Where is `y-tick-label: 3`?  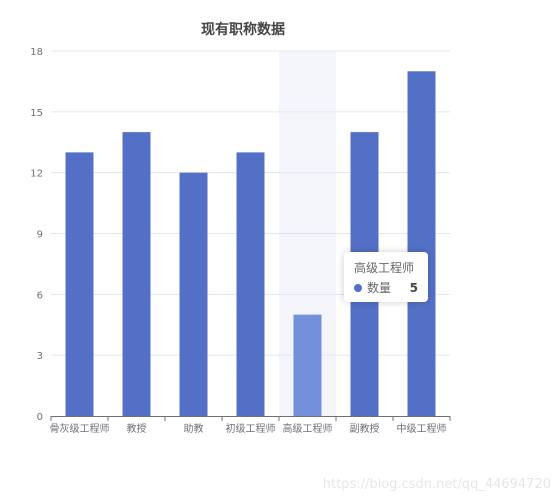 y-tick-label: 3 is located at coordinates (40, 356).